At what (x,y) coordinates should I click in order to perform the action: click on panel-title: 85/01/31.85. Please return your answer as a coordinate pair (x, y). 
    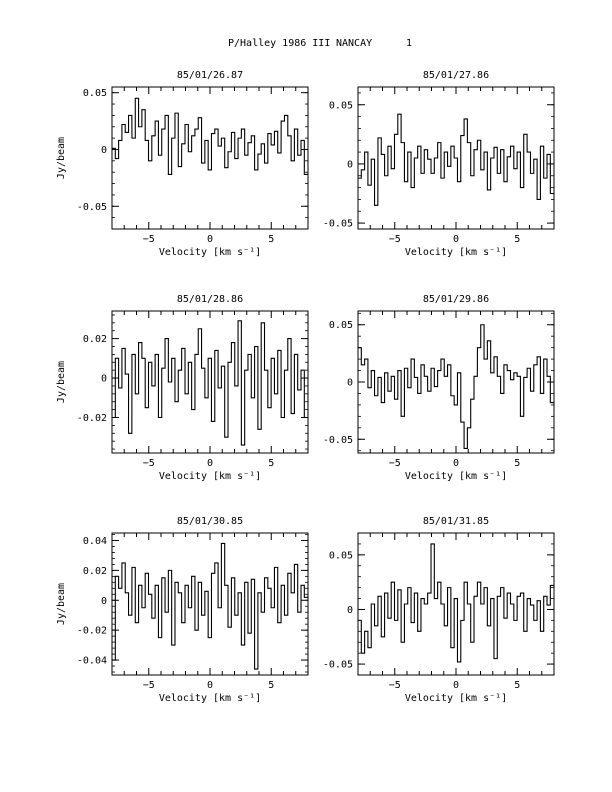
    Looking at the image, I should click on (456, 521).